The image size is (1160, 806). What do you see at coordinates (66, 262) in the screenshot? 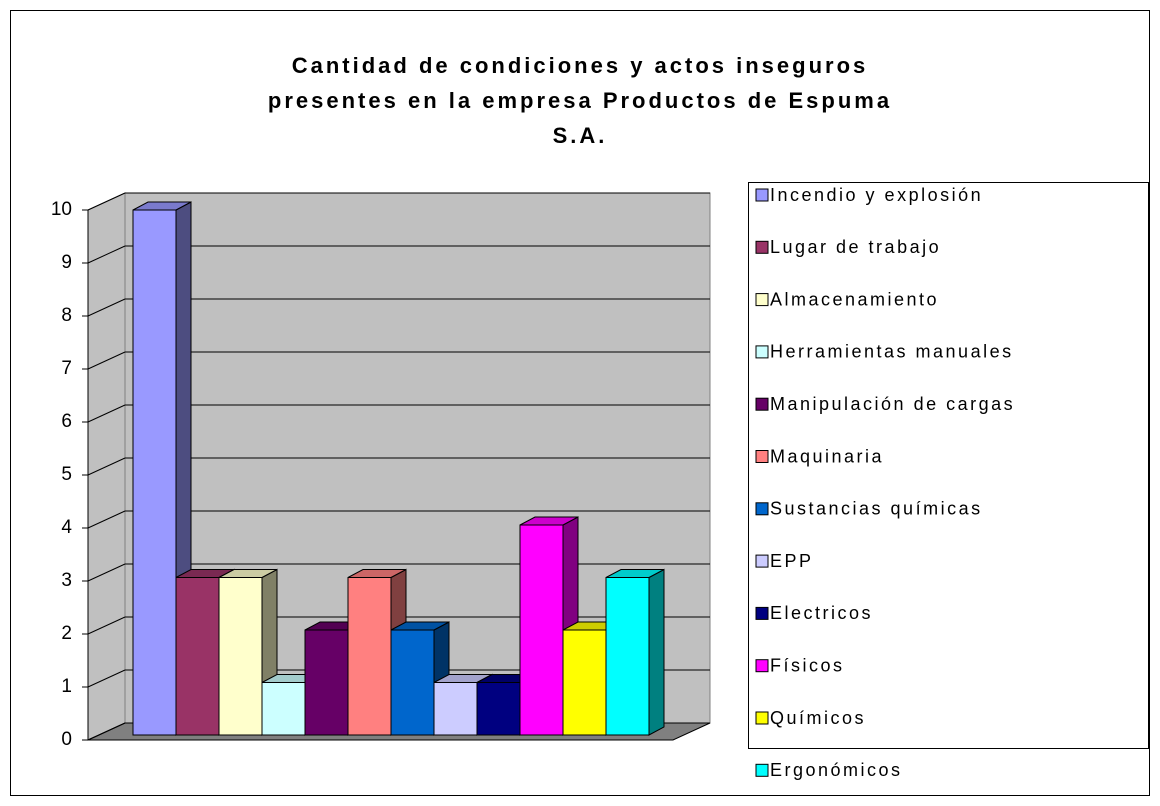
I see `y-tick-label: 9` at bounding box center [66, 262].